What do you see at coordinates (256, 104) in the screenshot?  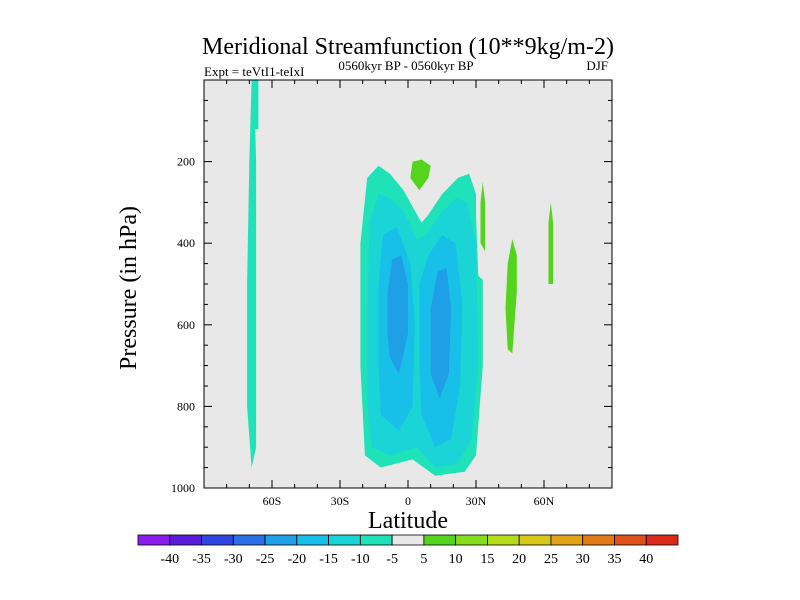 I see `contour-neg5-sh-strip-top` at bounding box center [256, 104].